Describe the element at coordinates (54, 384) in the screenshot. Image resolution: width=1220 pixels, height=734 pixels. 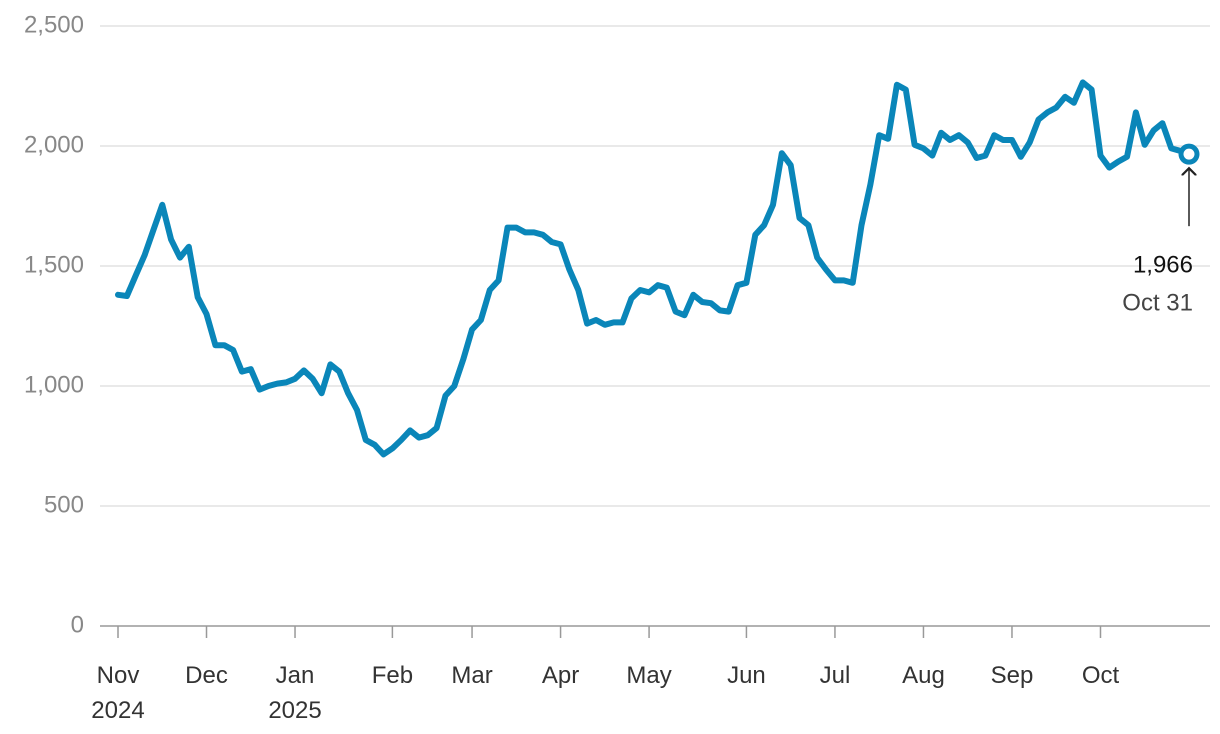
I see `y-tick-label: 1,000` at that location.